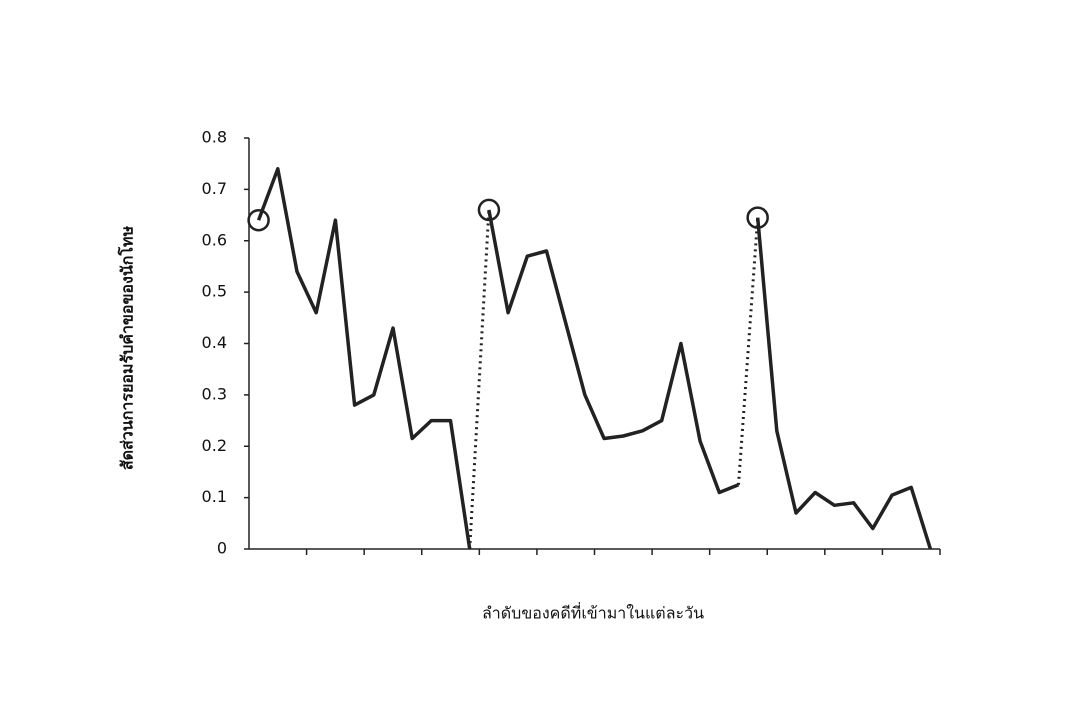 Image resolution: width=1080 pixels, height=720 pixels. I want to click on y-axis-label: สัดส่วนการยอมรับคำขอของนักโทษ, so click(127, 347).